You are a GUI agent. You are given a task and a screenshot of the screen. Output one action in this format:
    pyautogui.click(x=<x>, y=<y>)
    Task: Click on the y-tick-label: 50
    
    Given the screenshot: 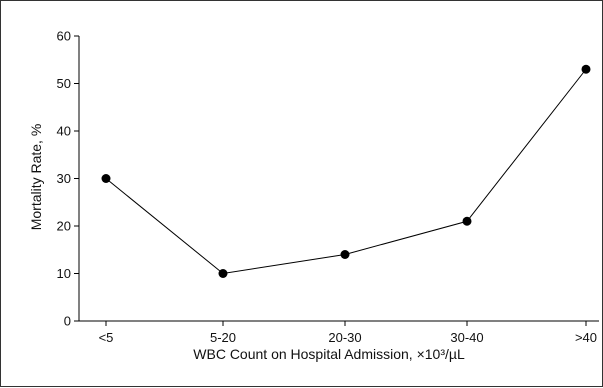 What is the action you would take?
    pyautogui.click(x=64, y=83)
    